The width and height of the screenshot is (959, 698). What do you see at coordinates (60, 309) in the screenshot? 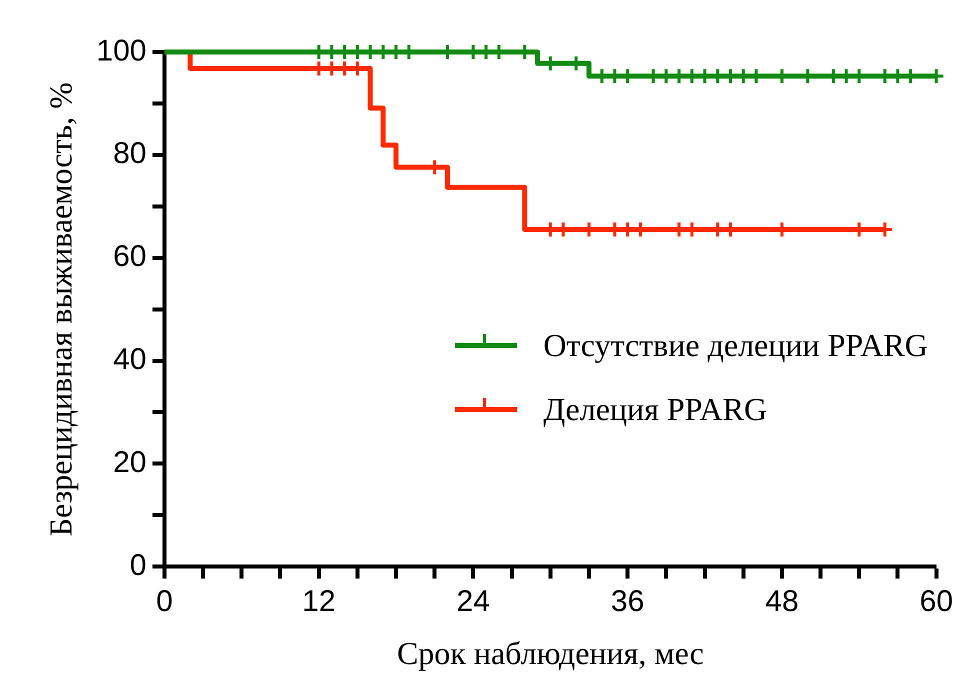
I see `y-axis-title: Безрецидивная выживаемость, %` at bounding box center [60, 309].